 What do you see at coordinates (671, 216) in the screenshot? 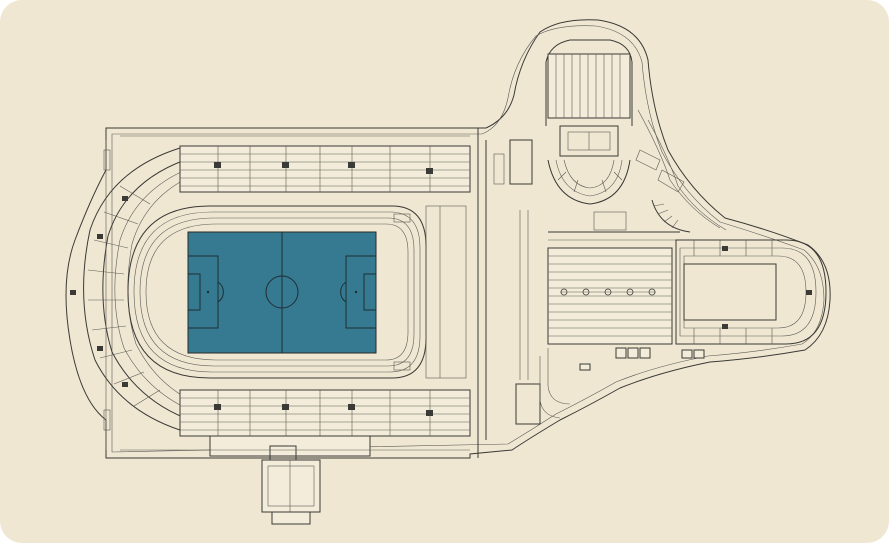
I see `small-seating-arc` at bounding box center [671, 216].